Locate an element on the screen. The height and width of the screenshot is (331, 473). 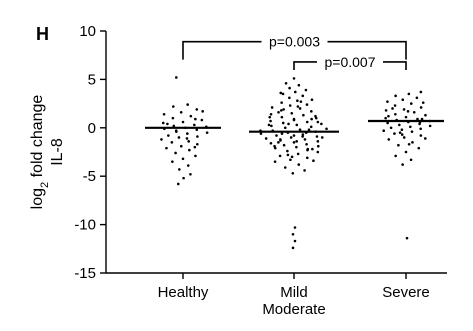
median-lines is located at coordinates (294, 126).